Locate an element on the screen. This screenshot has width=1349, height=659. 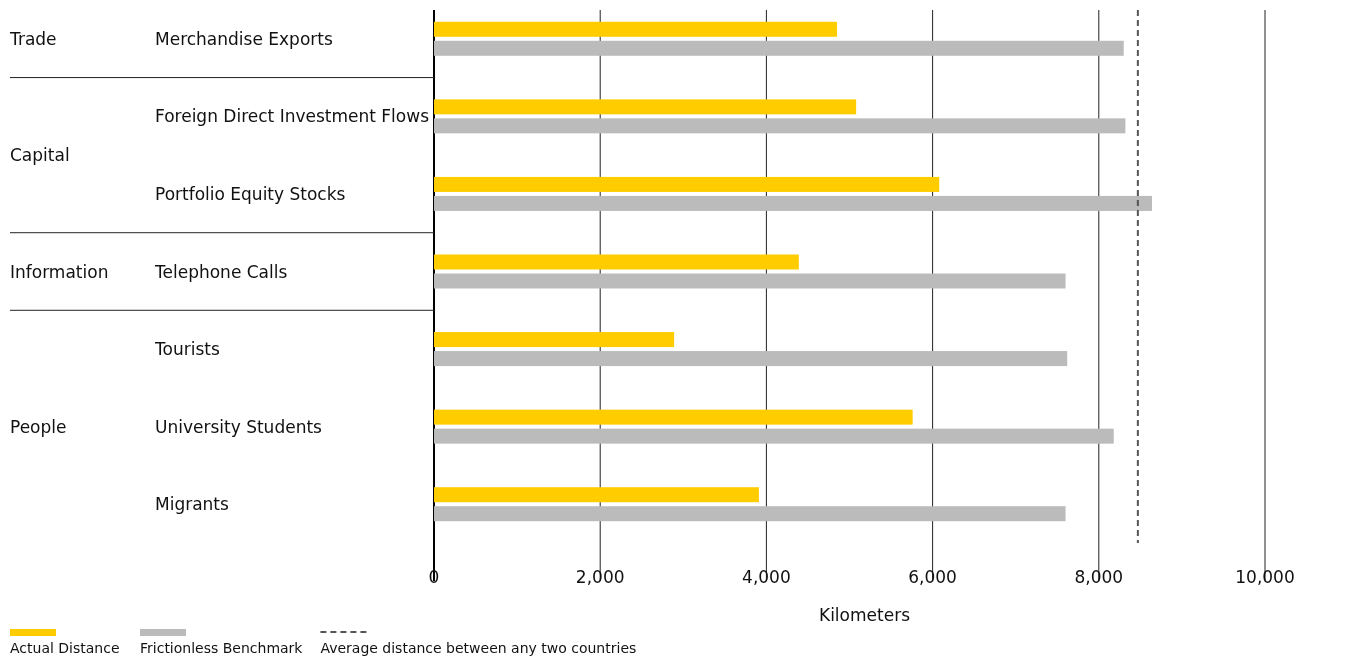
x-axis-title: Kilometers is located at coordinates (865, 615).